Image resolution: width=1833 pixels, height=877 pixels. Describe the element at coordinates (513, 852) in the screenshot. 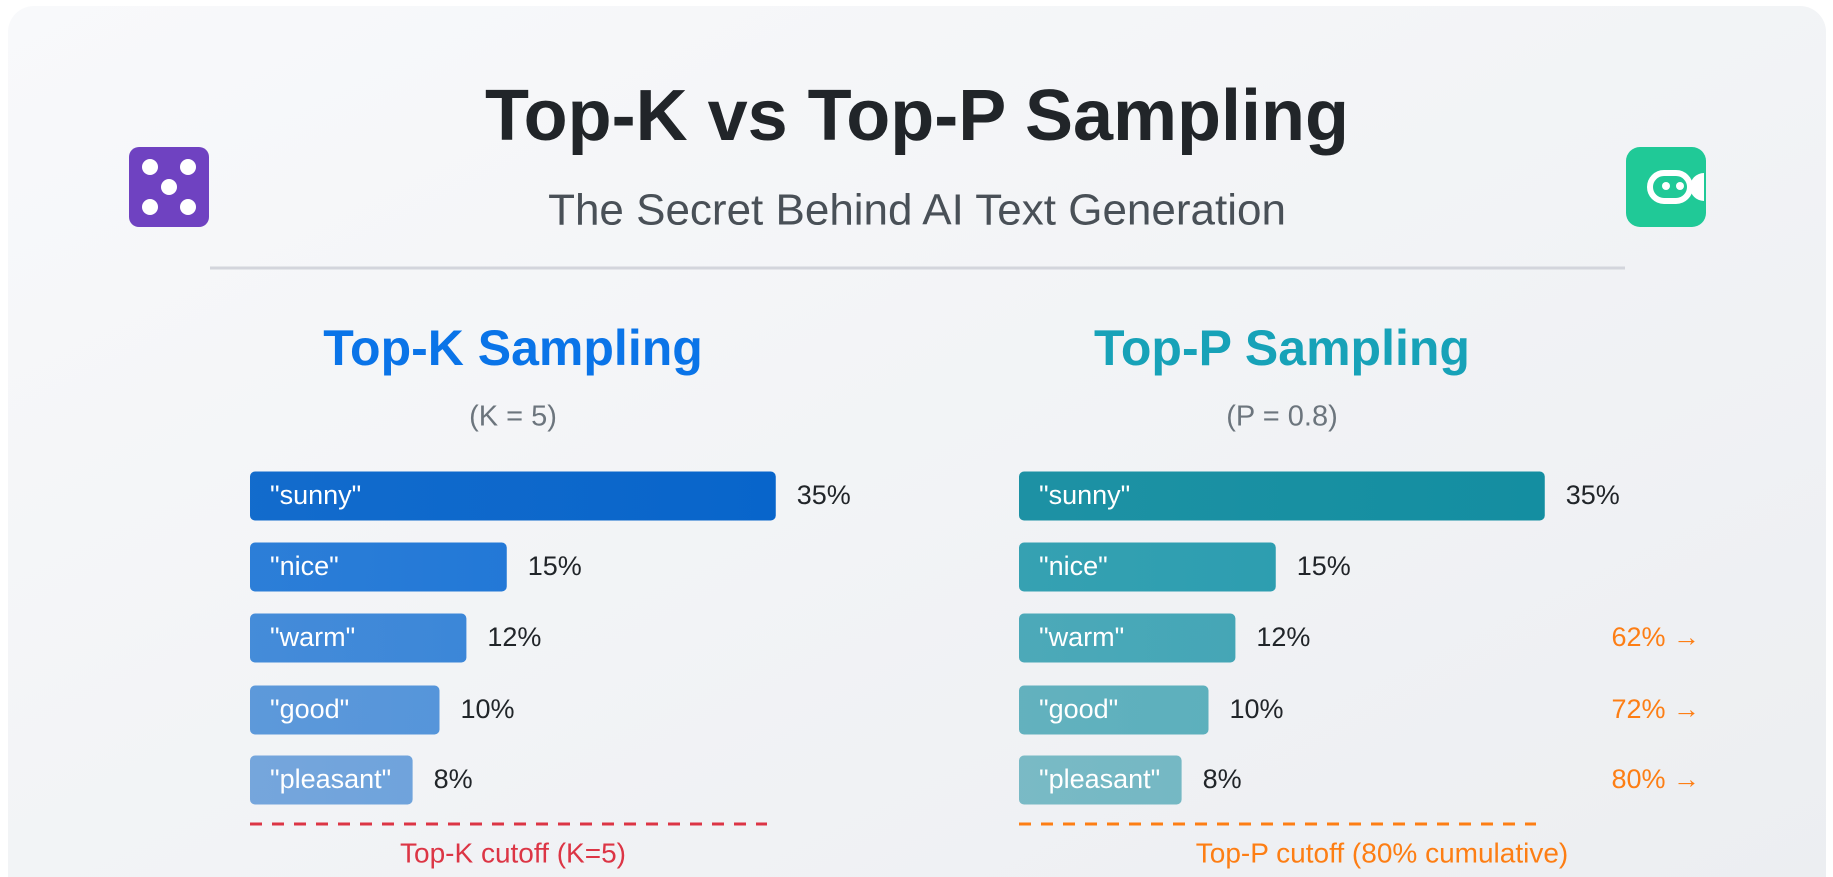

I see `cutoff-label: Top-K cutoff (K=5)` at that location.